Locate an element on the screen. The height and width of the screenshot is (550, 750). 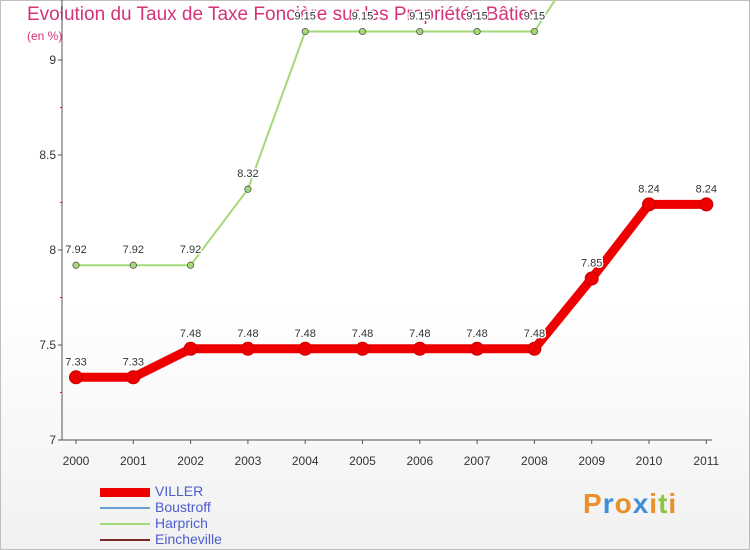
data-label: 8.32 is located at coordinates (247, 174).